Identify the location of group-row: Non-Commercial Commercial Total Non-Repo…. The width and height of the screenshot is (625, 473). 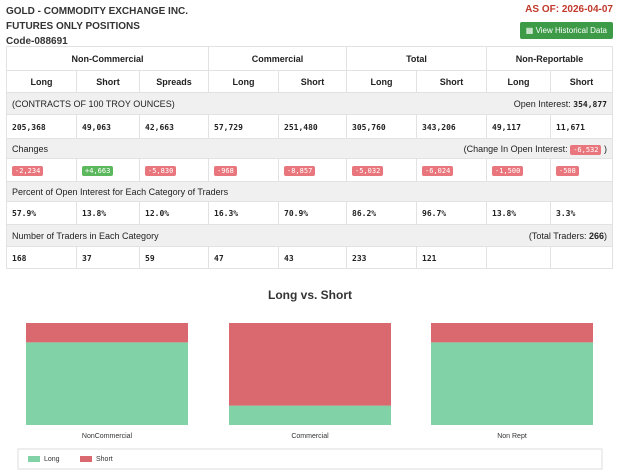
(309, 58).